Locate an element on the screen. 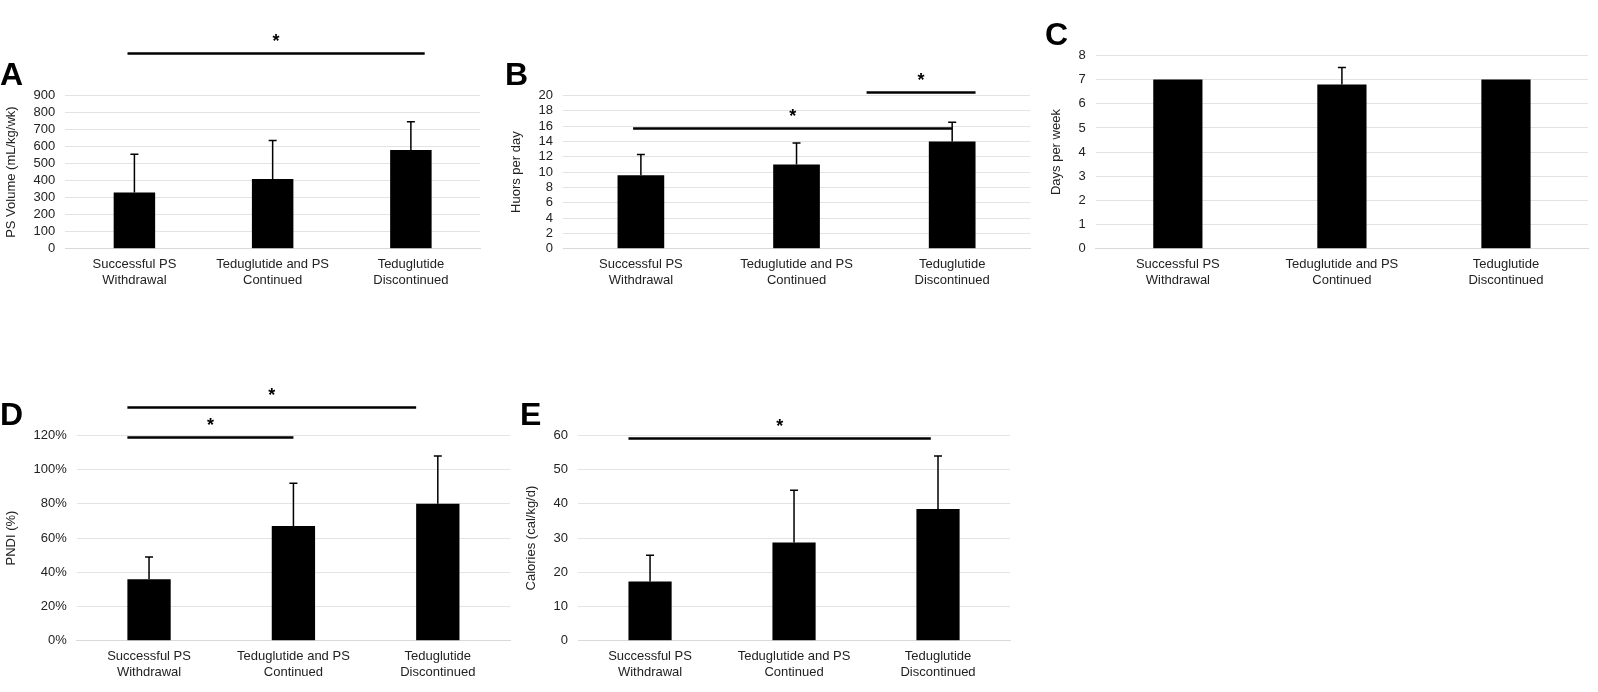 This screenshot has height=692, width=1598. chart-title: D is located at coordinates (12, 414).